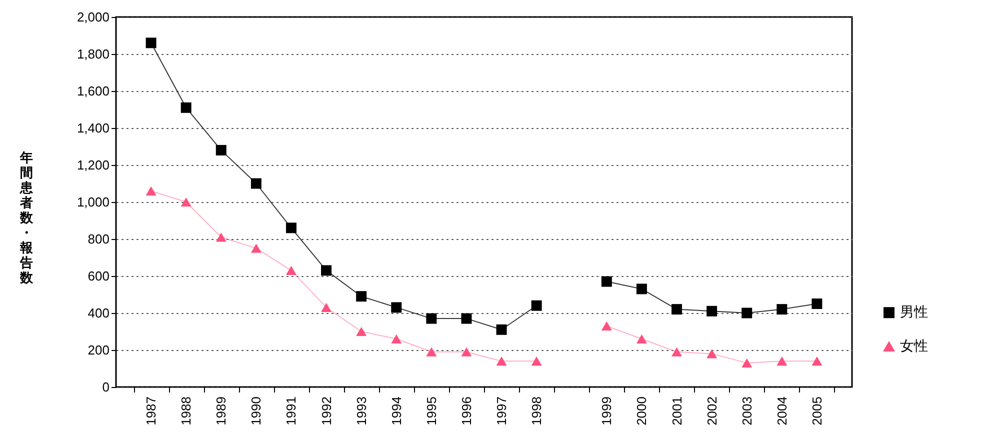  Describe the element at coordinates (361, 411) in the screenshot. I see `x-tick-label: 1993` at that location.